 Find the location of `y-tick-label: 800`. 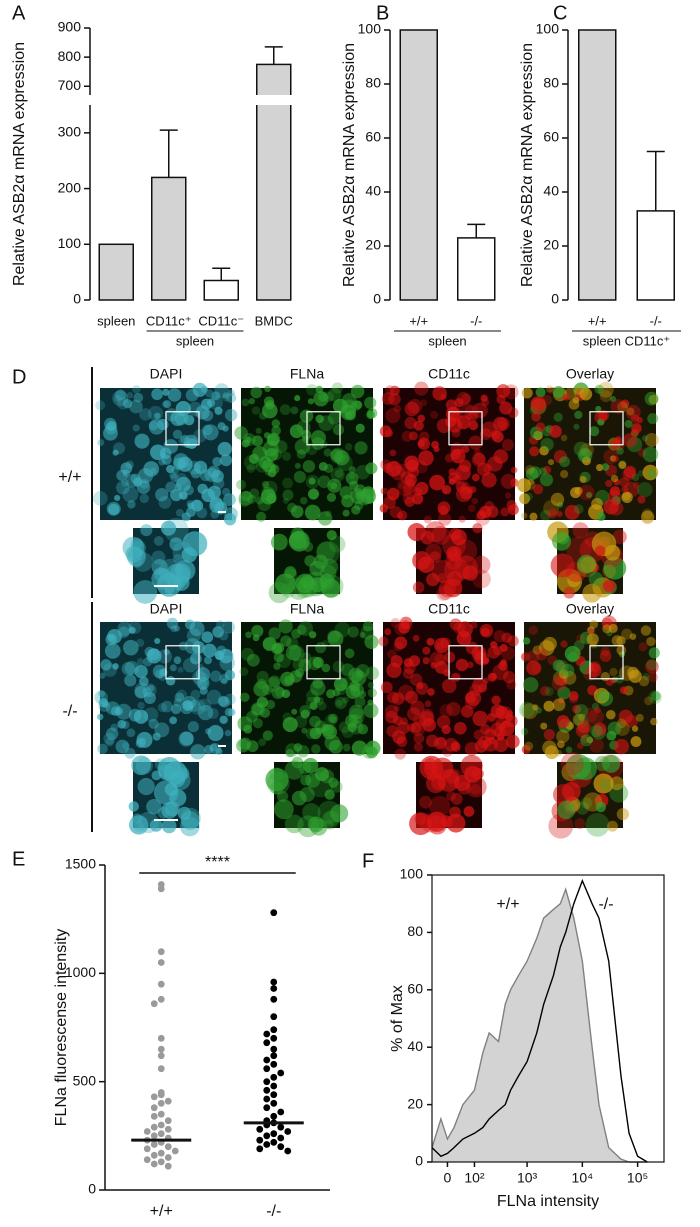

y-tick-label: 800 is located at coordinates (70, 56).